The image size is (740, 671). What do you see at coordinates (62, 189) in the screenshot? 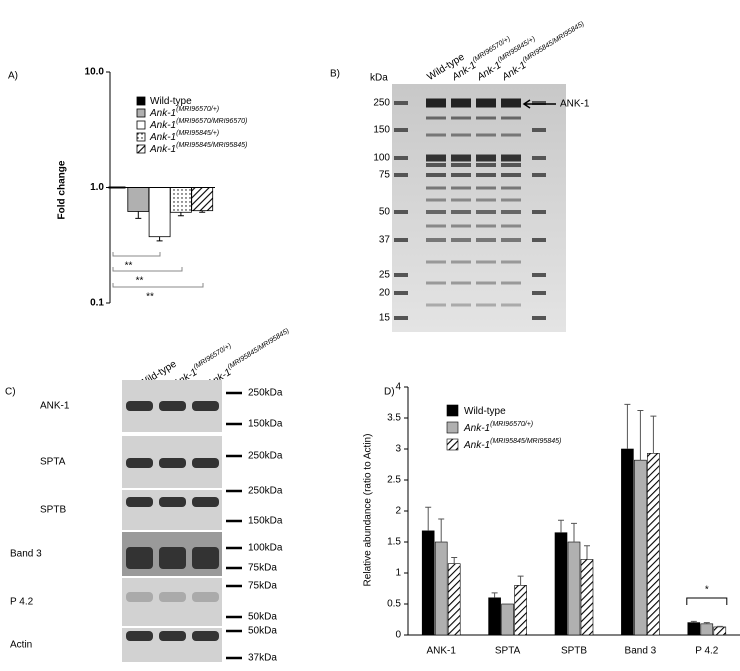
I see `y-axis-label: Fold change` at bounding box center [62, 189].